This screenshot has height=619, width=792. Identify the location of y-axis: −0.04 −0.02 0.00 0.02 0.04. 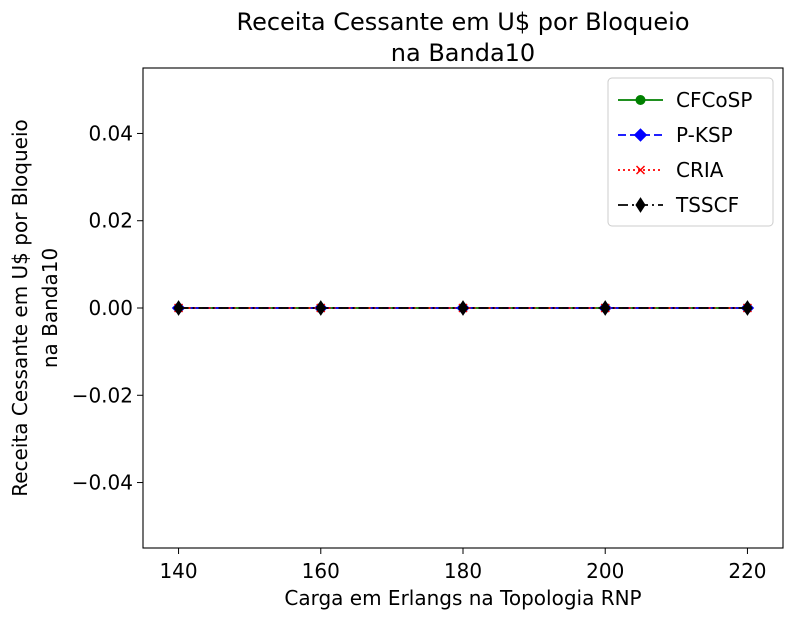
(107, 308).